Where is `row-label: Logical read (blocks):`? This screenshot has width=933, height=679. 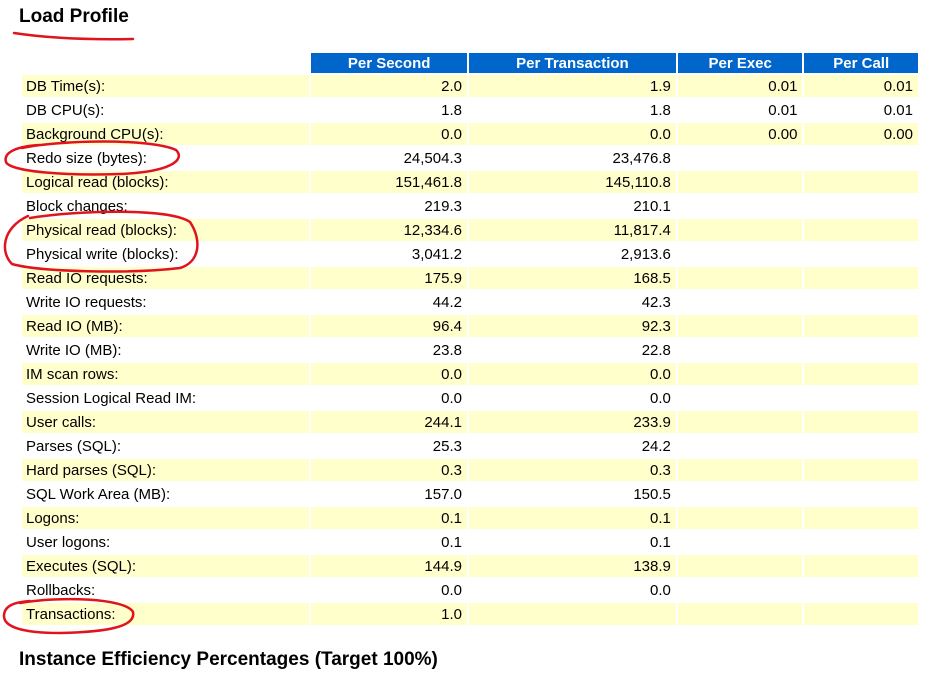 row-label: Logical read (blocks): is located at coordinates (166, 182).